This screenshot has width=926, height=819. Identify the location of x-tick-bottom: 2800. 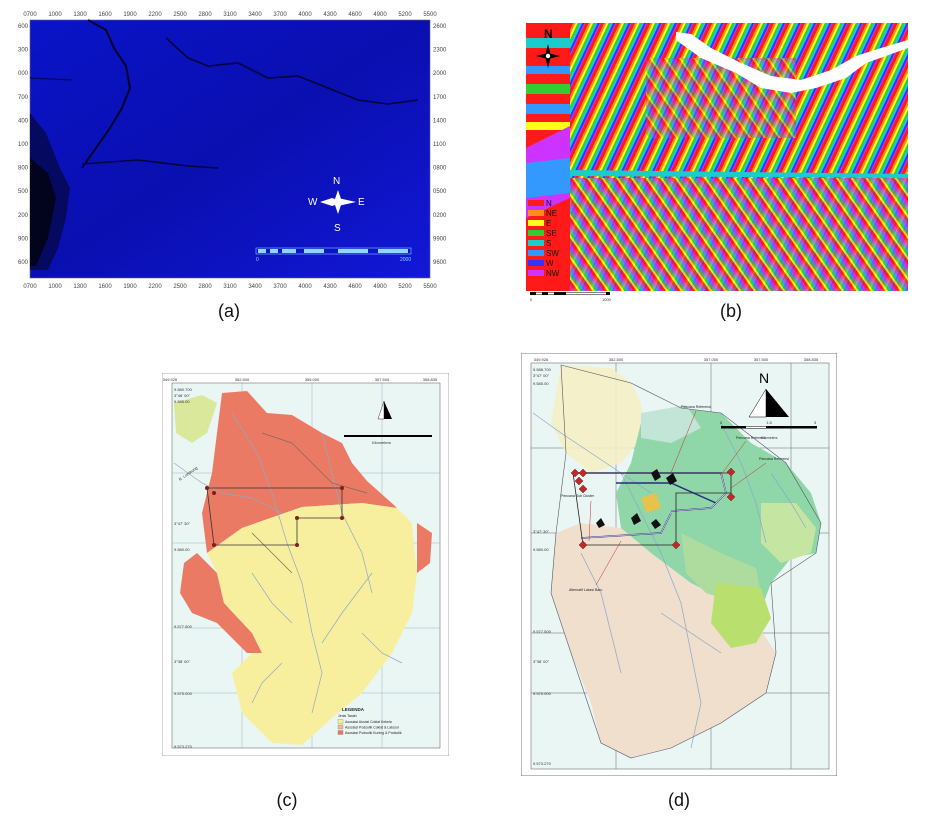
(205, 287).